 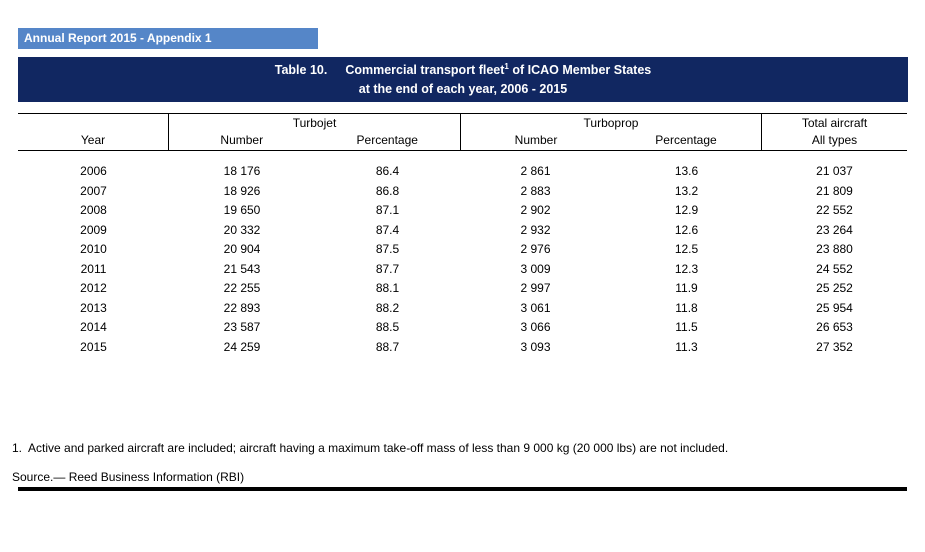 What do you see at coordinates (506, 66) in the screenshot?
I see `footnote-reference: 1` at bounding box center [506, 66].